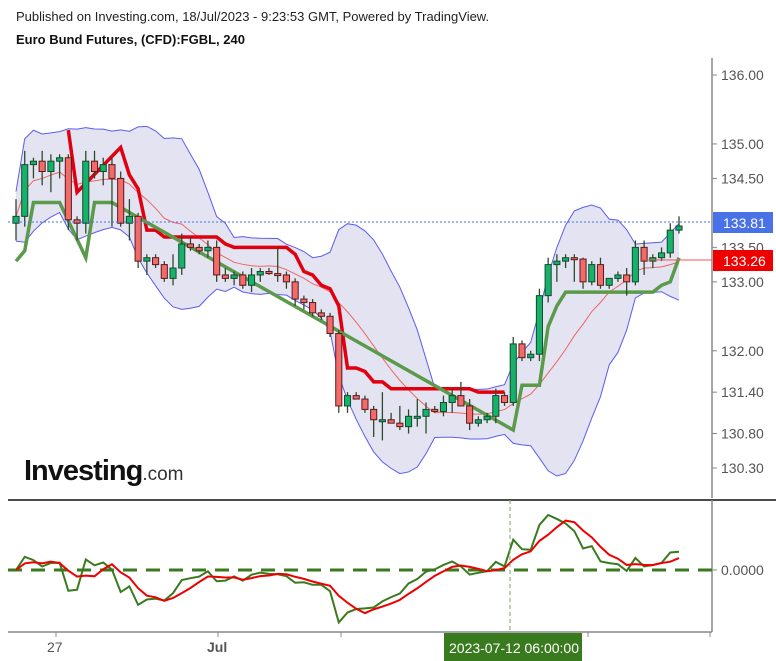 The image size is (776, 661). I want to click on svg-text: 136.00, so click(742, 75).